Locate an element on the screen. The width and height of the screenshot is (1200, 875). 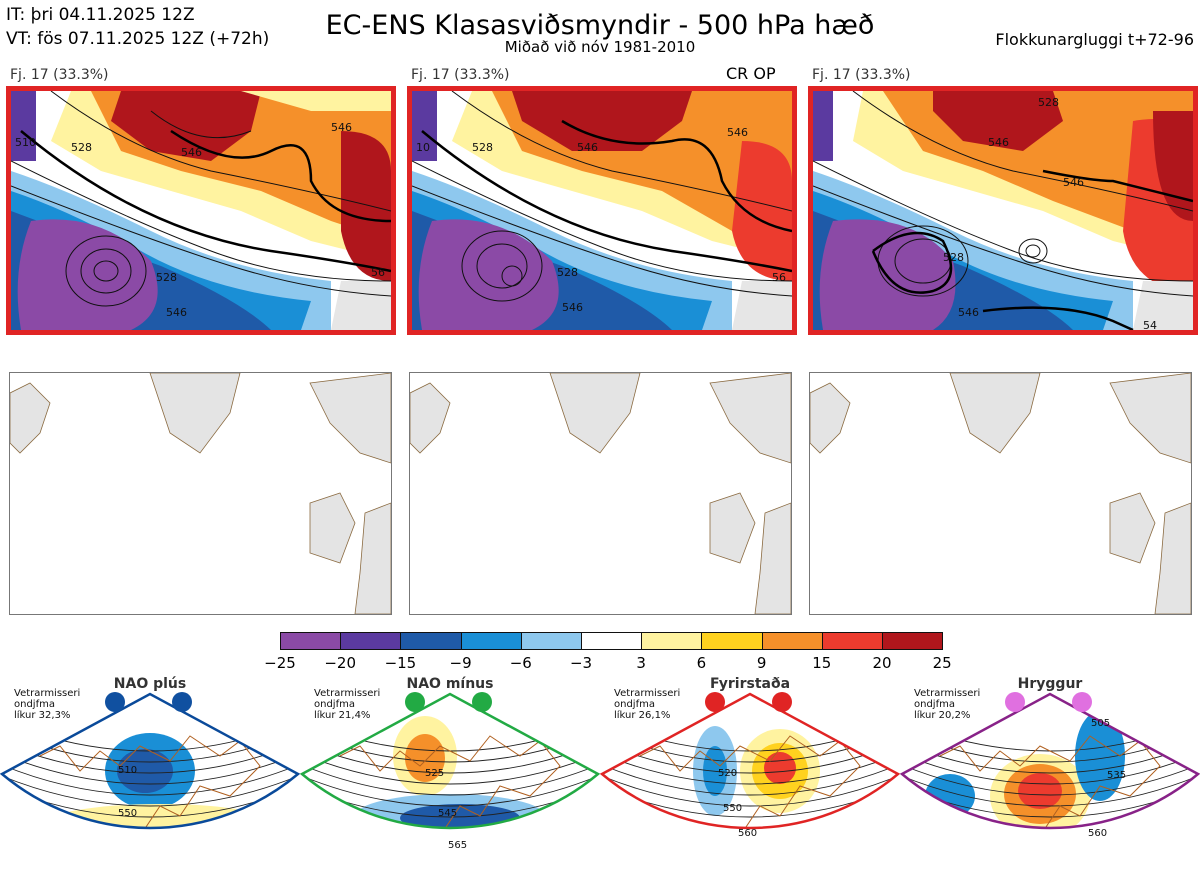
colorbar-tick-label: 6 is located at coordinates (701, 663).